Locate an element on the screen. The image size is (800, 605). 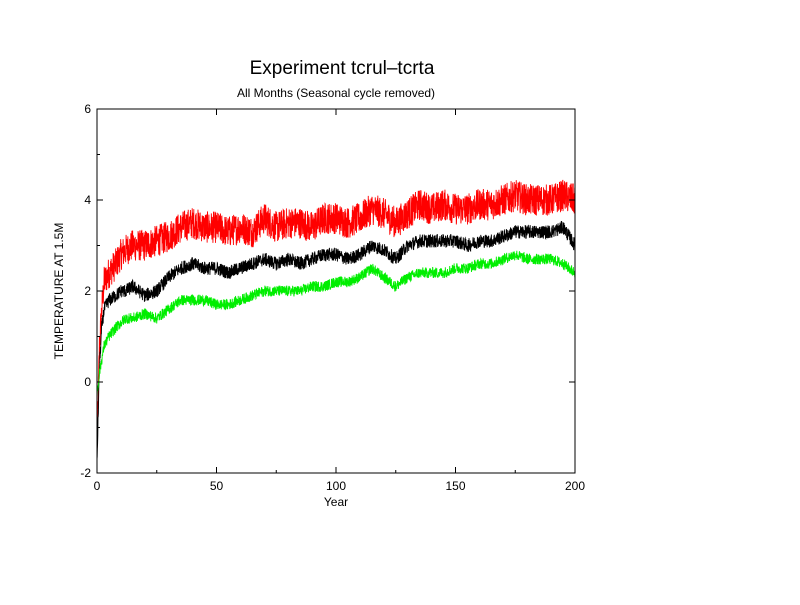
x-tick-label: 150 is located at coordinates (455, 486).